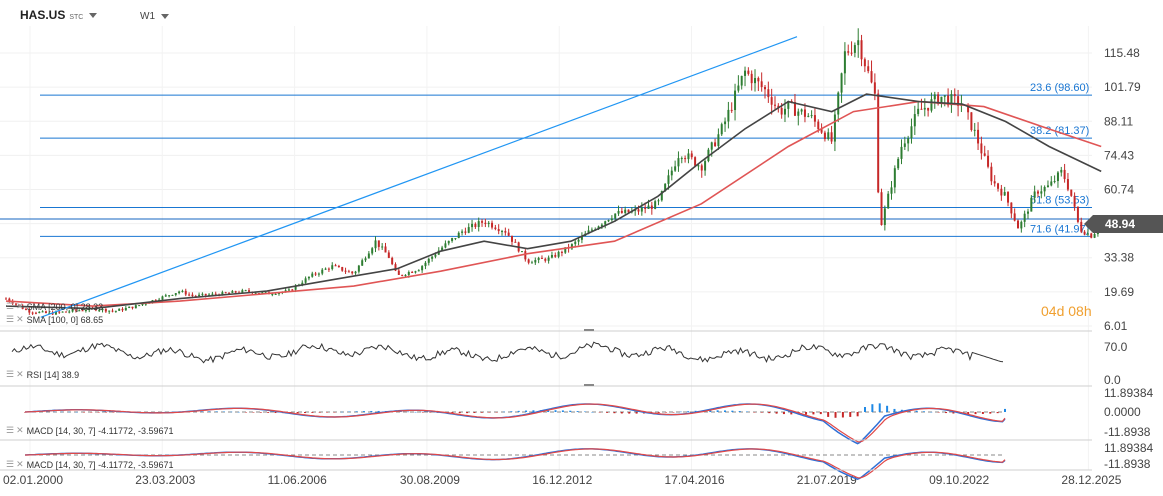 The image size is (1163, 496). I want to click on x-tick-label: 17.04.2016, so click(695, 480).